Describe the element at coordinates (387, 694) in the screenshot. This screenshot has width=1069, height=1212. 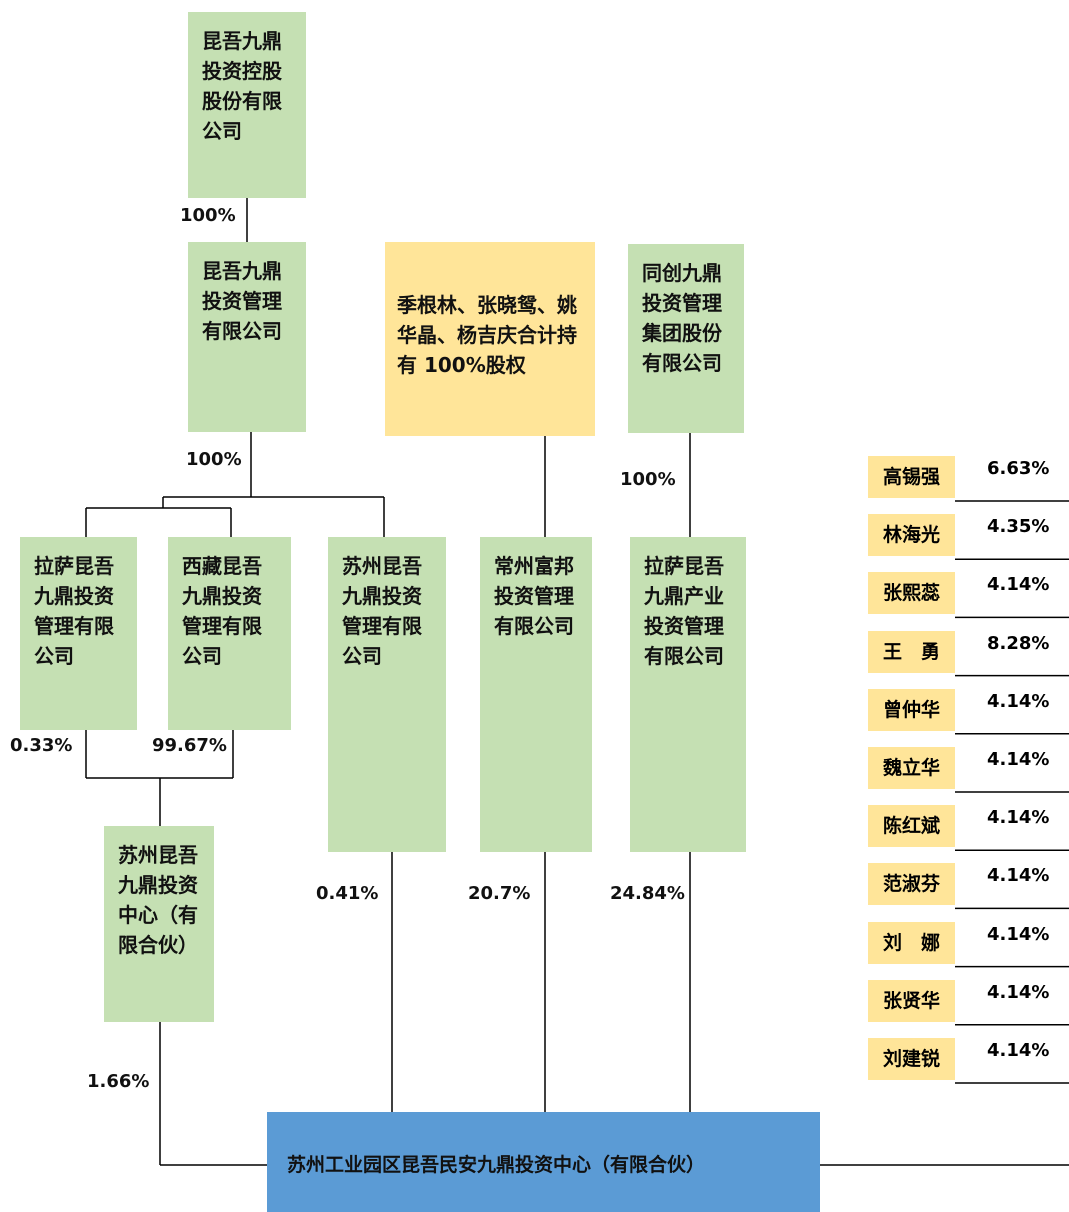
I see `node: 苏州昆吾九鼎投资管理有限公司` at that location.